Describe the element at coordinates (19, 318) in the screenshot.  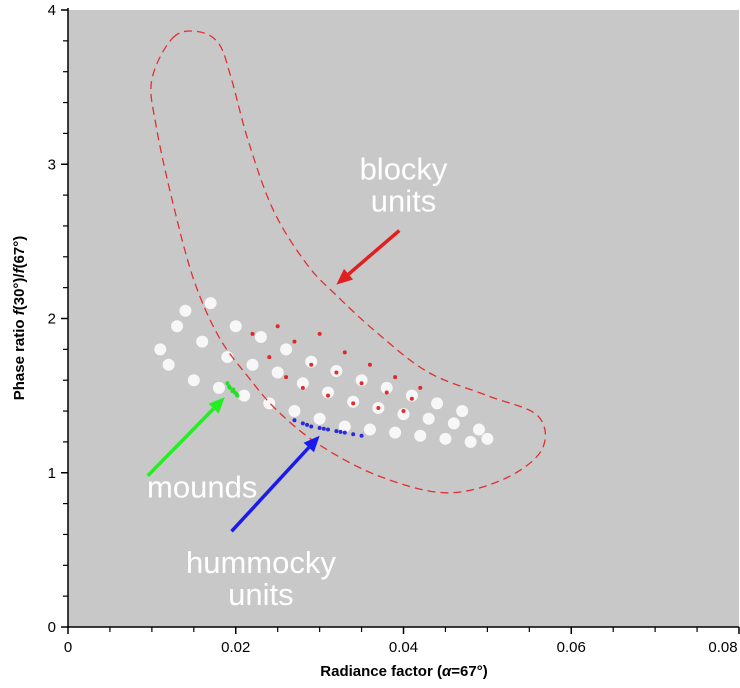
I see `y-axis-title: Phase ratio f(30°)/f(67°)` at that location.